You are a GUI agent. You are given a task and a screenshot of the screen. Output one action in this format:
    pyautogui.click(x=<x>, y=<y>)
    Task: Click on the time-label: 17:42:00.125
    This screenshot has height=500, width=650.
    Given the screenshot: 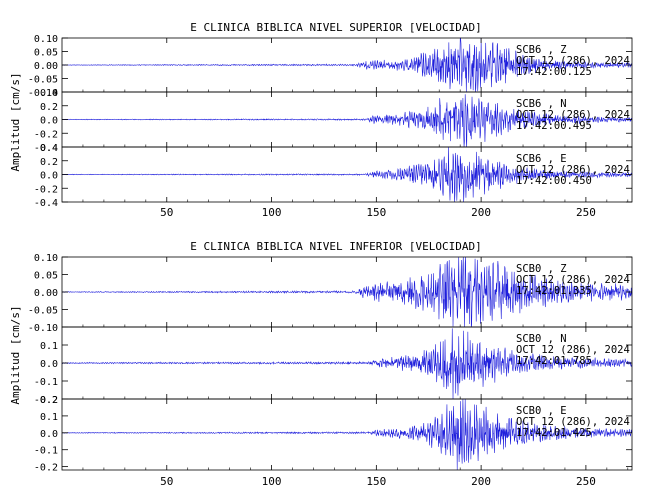 What is the action you would take?
    pyautogui.click(x=554, y=72)
    